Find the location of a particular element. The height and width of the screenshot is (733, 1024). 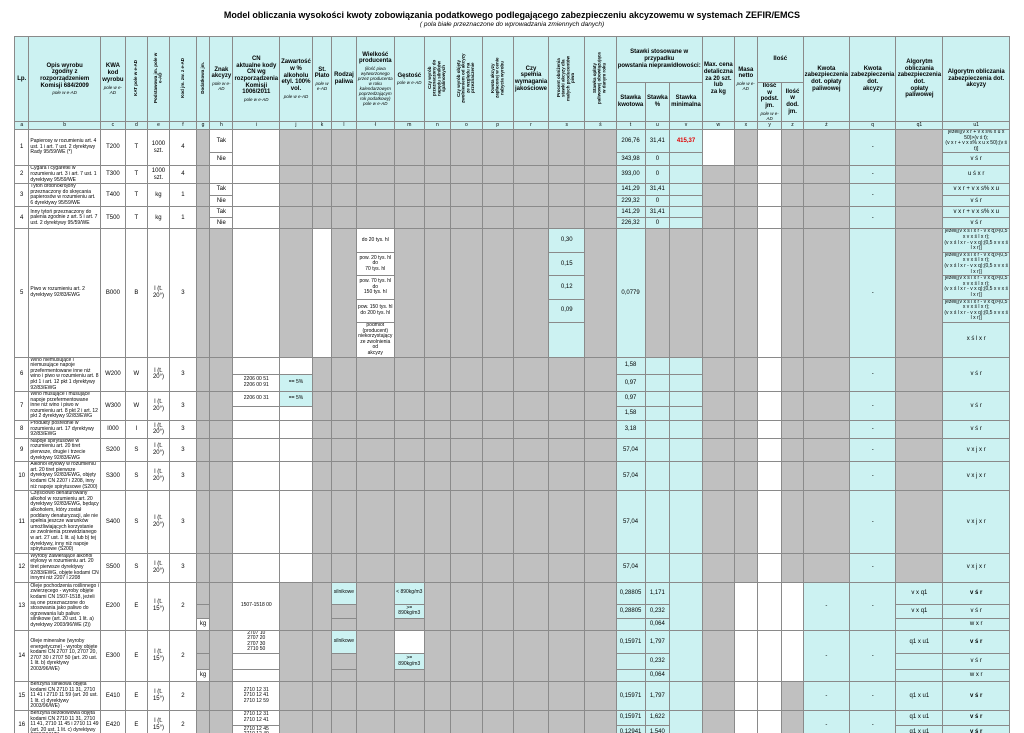

wielkosc-producenta-prog: pow. 20 tys. hl do 70 tys. hl is located at coordinates (375, 264).